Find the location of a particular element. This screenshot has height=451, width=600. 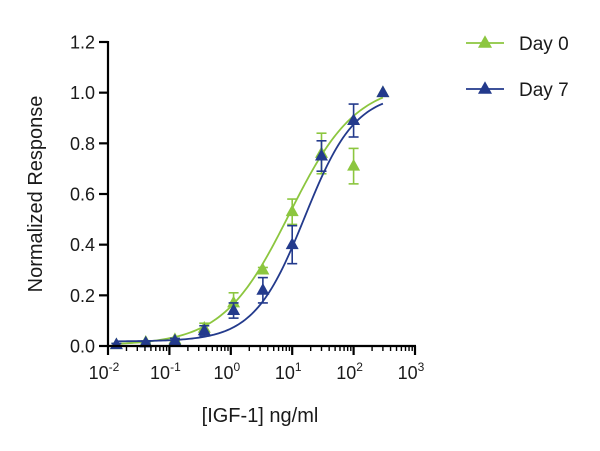

x-tick-label: 10¹ is located at coordinates (288, 371).